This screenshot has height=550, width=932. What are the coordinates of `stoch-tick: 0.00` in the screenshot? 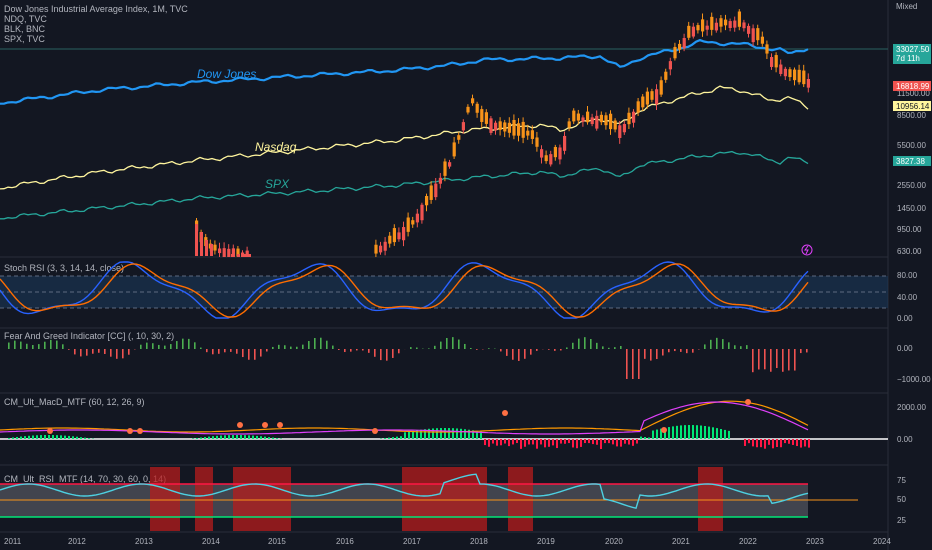 It's located at (905, 318).